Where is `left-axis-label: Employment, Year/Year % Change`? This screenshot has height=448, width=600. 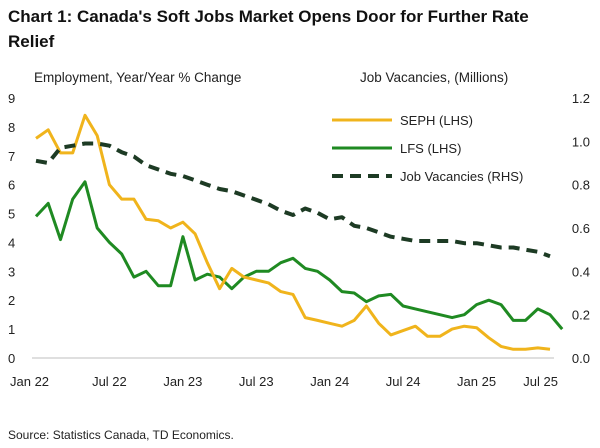
left-axis-label: Employment, Year/Year % Change is located at coordinates (138, 77).